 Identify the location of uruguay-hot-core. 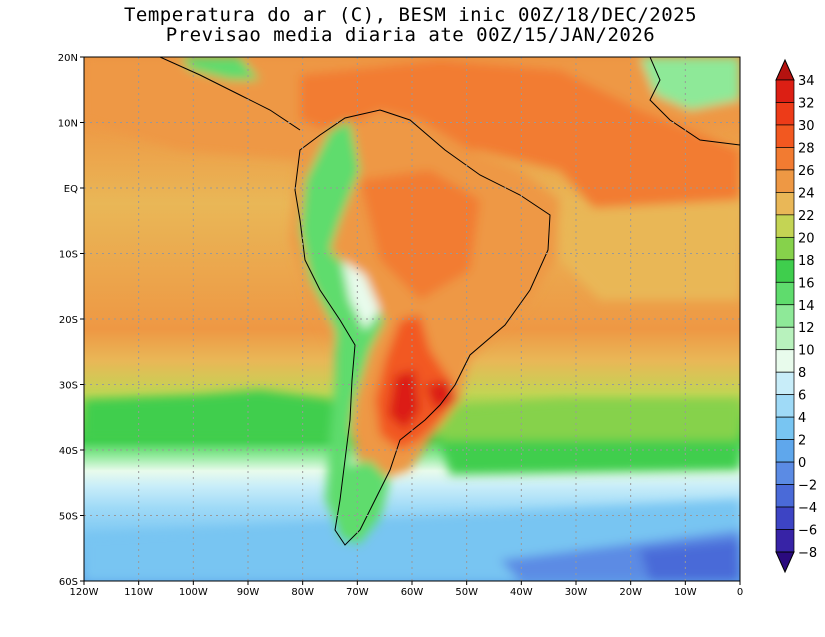
(440, 395).